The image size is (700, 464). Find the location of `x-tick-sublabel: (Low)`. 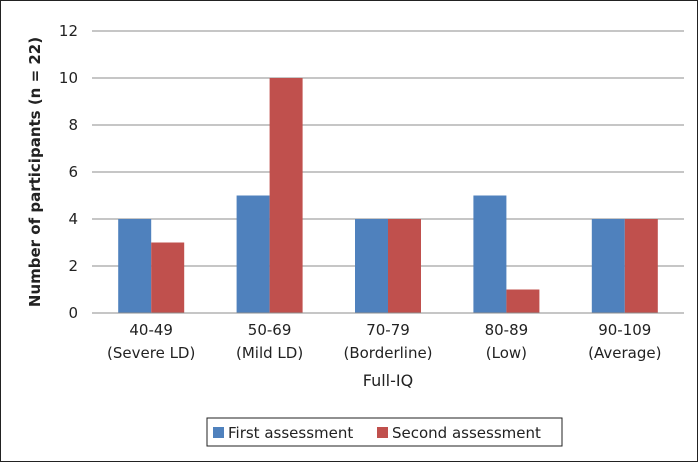

x-tick-sublabel: (Low) is located at coordinates (506, 353).